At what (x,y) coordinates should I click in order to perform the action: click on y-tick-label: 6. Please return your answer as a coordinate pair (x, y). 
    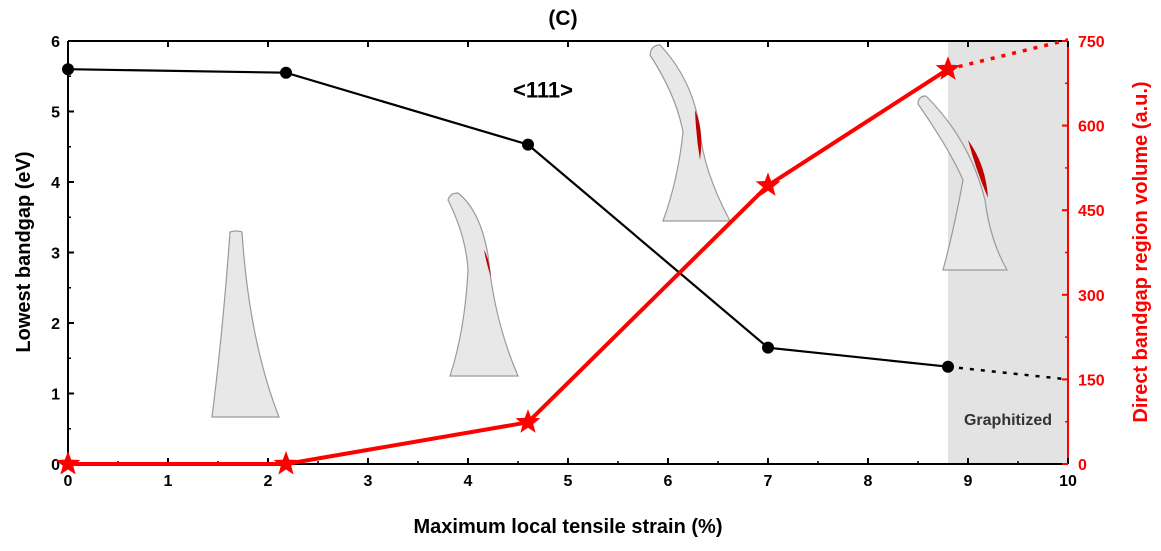
    Looking at the image, I should click on (55, 42).